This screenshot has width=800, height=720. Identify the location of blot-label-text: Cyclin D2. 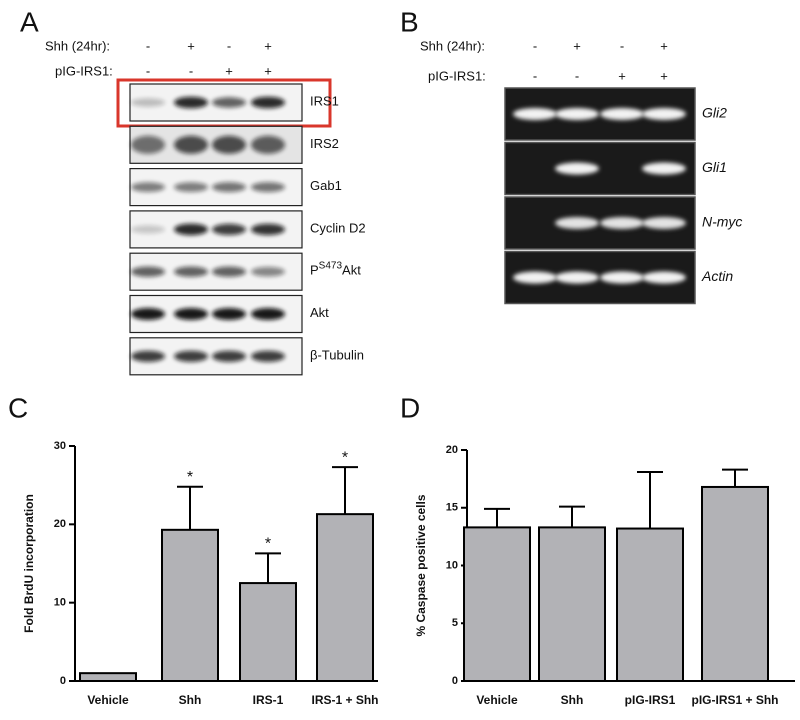
(338, 228).